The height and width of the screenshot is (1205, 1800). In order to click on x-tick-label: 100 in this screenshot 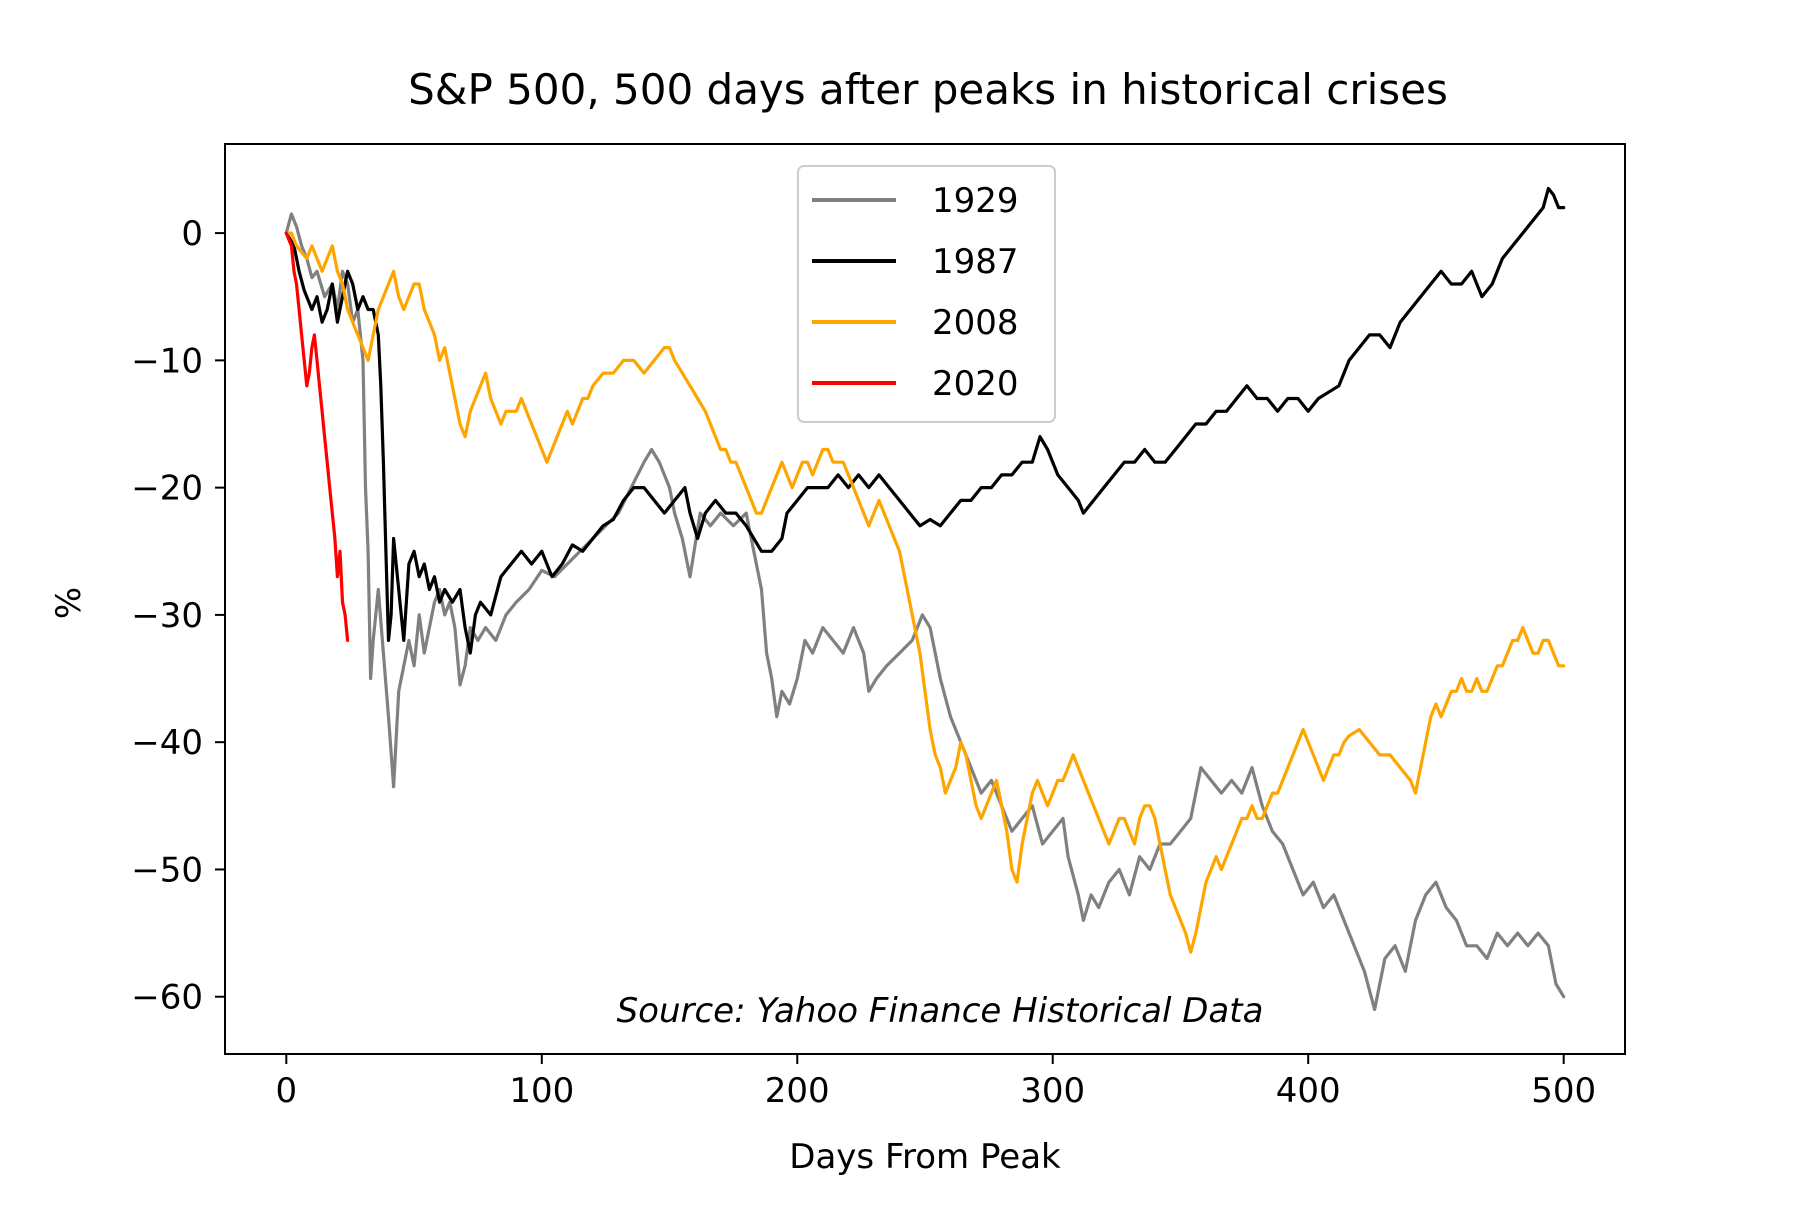, I will do `click(541, 1091)`.